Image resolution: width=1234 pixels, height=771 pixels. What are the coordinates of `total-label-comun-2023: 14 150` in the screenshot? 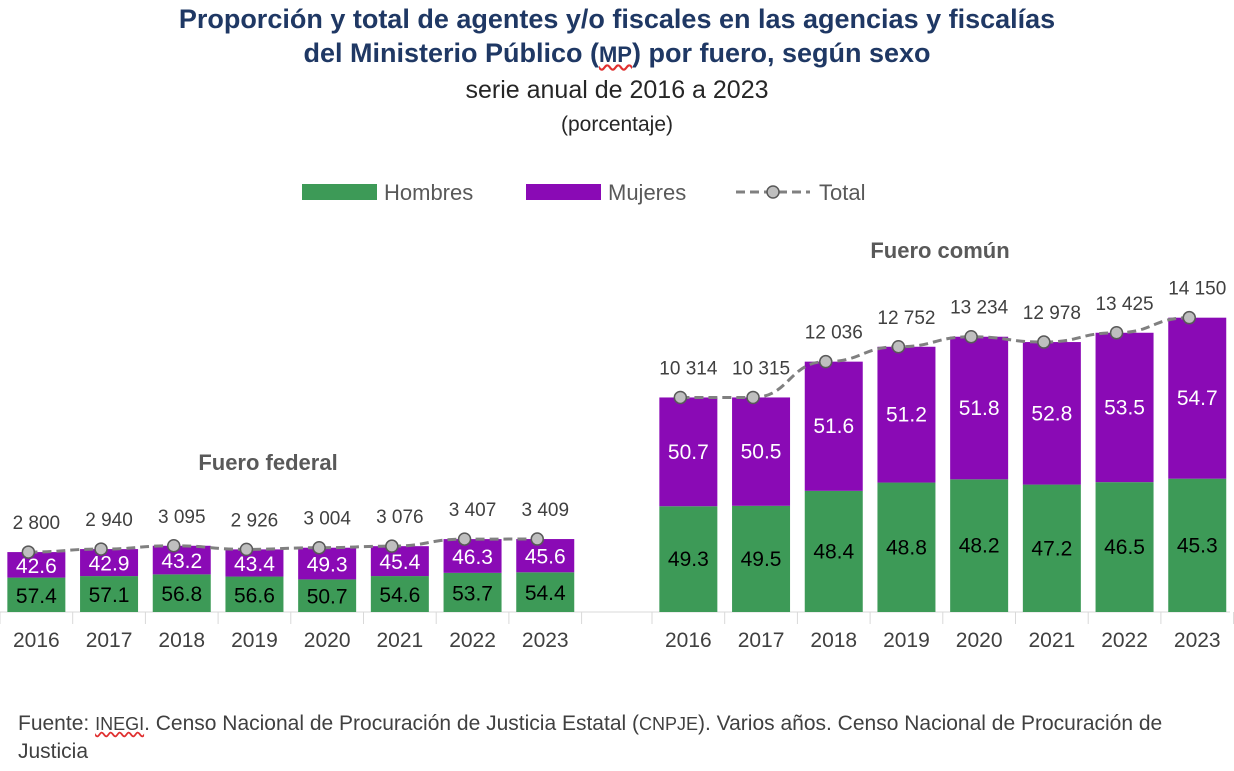 It's located at (1197, 289).